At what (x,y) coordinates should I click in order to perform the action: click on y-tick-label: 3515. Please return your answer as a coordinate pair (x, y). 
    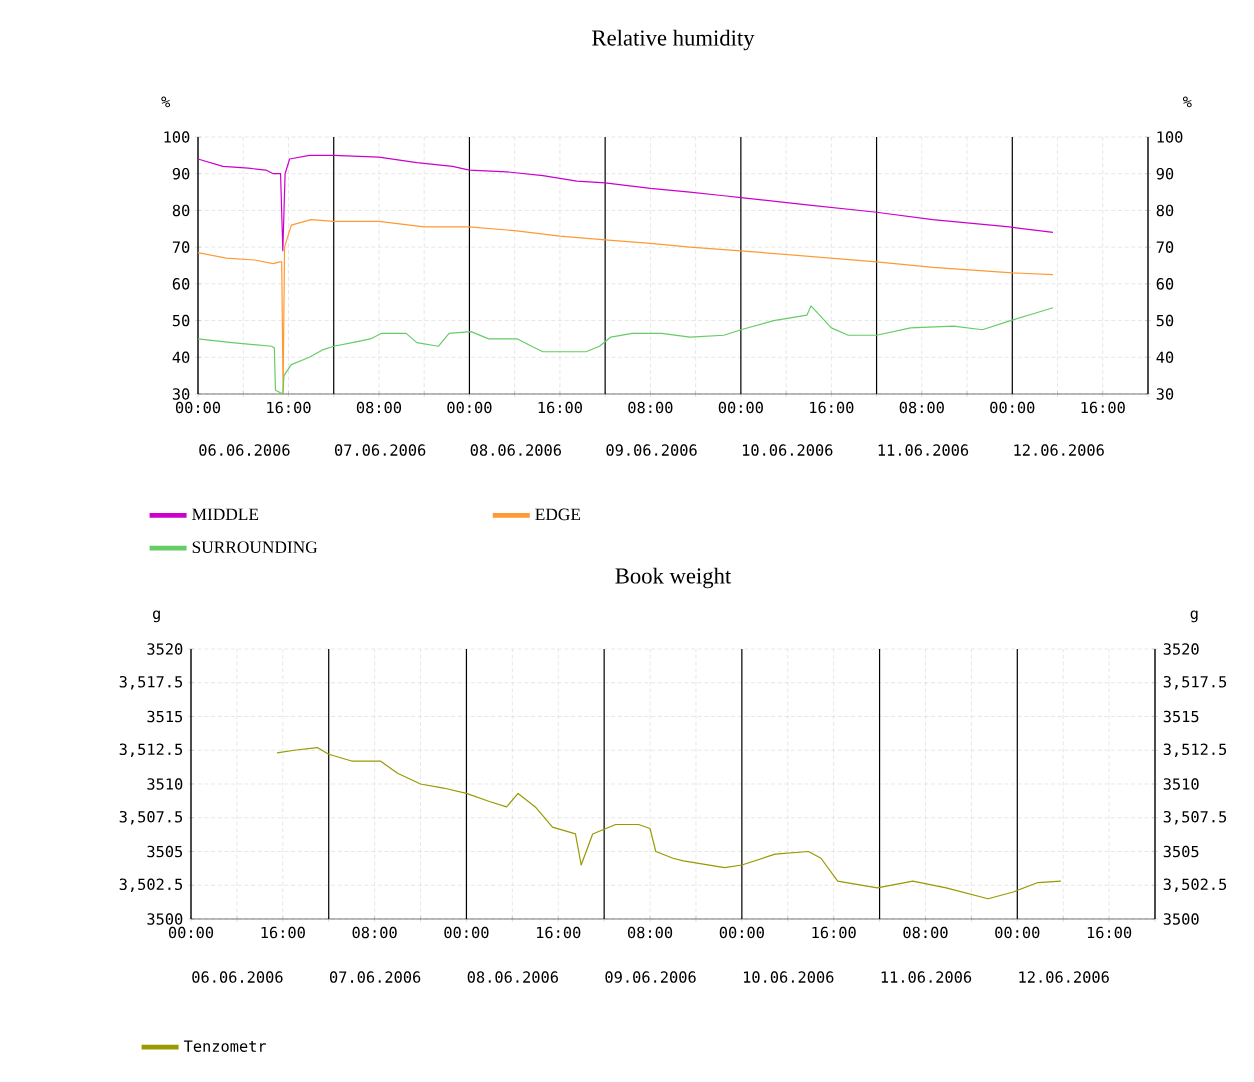
    Looking at the image, I should click on (165, 716).